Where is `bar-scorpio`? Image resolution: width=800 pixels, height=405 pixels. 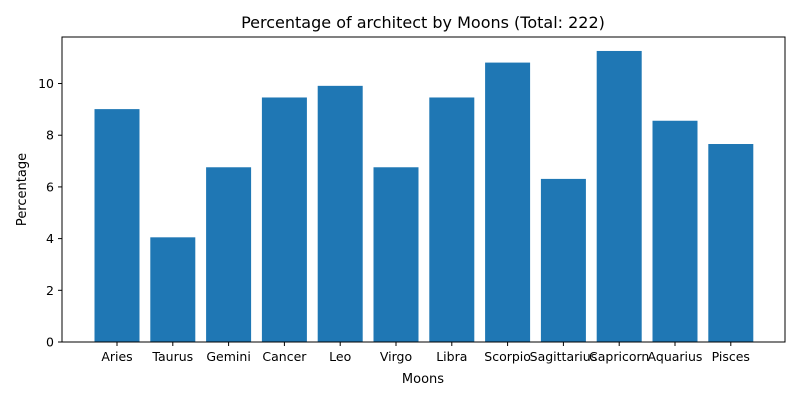 bar-scorpio is located at coordinates (508, 202).